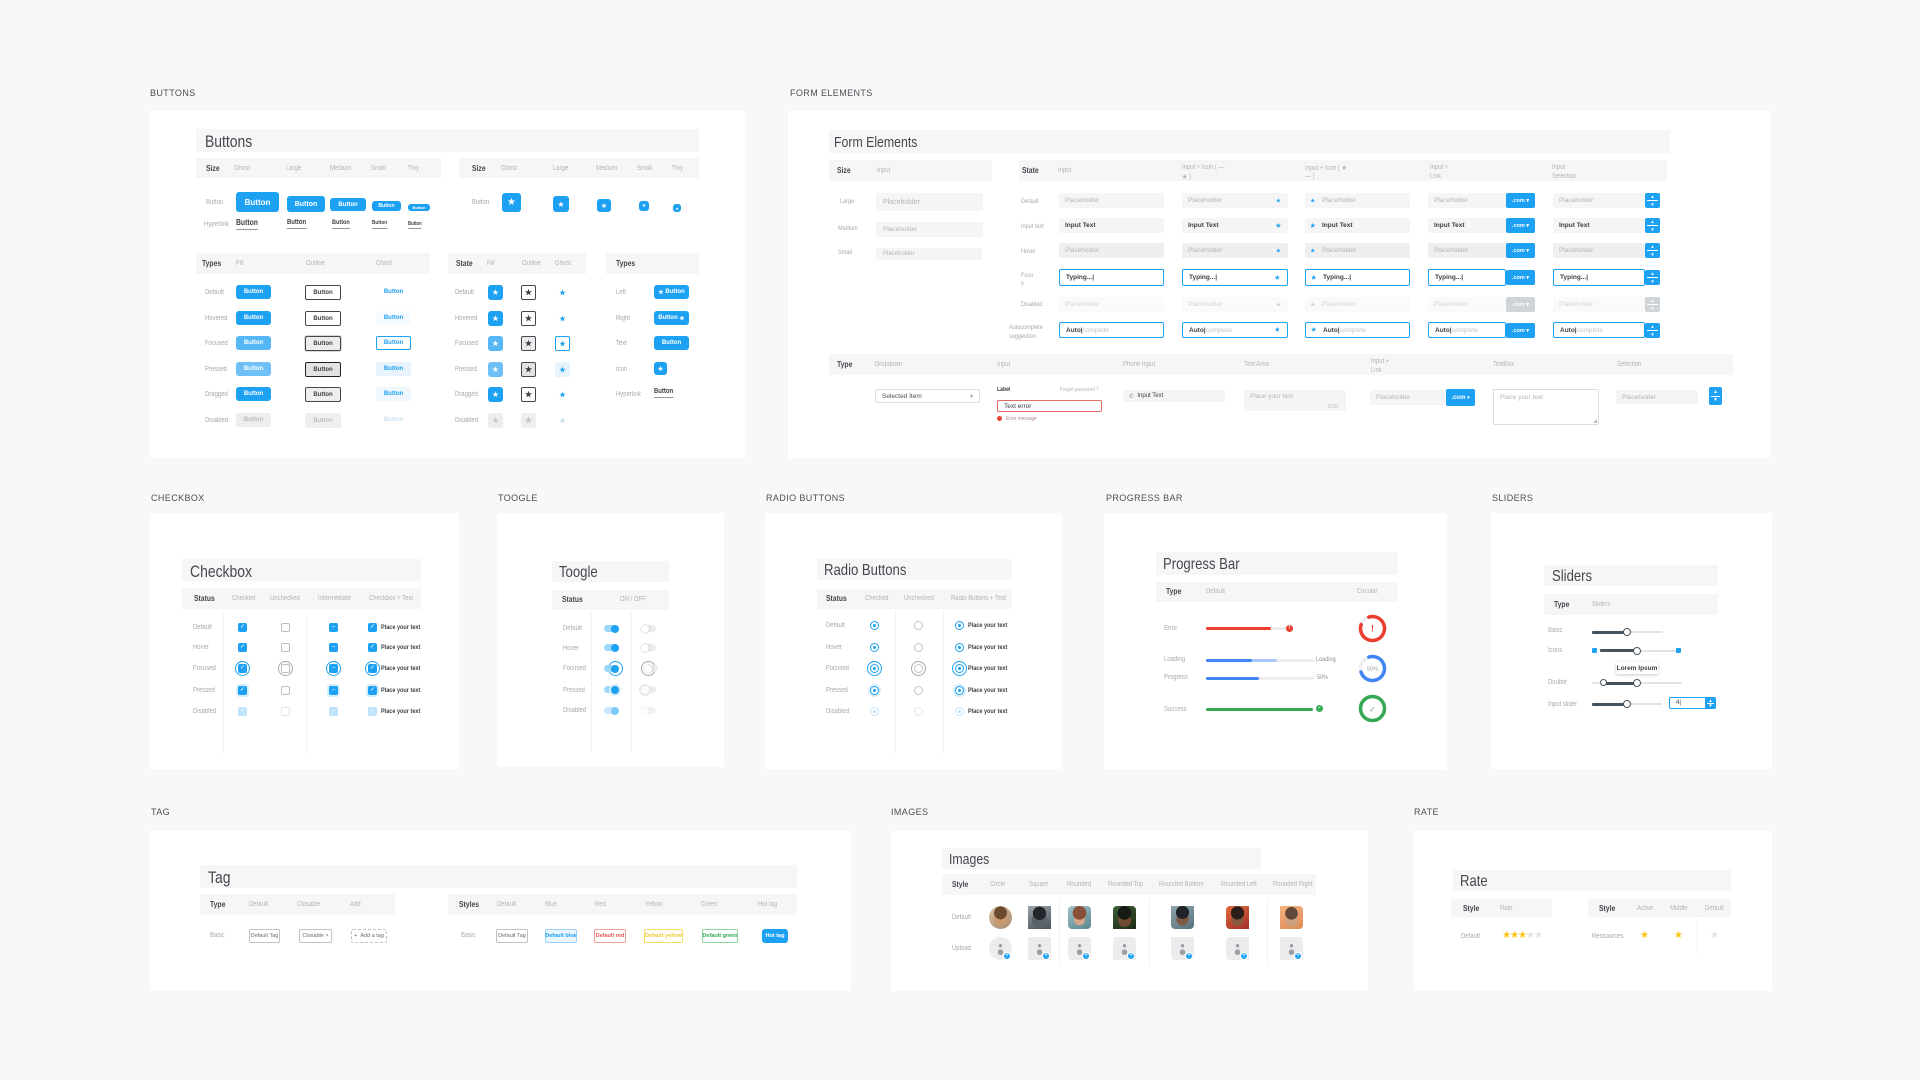 This screenshot has height=1080, width=1920. Describe the element at coordinates (1372, 670) in the screenshot. I see `svg-text: 50%` at that location.